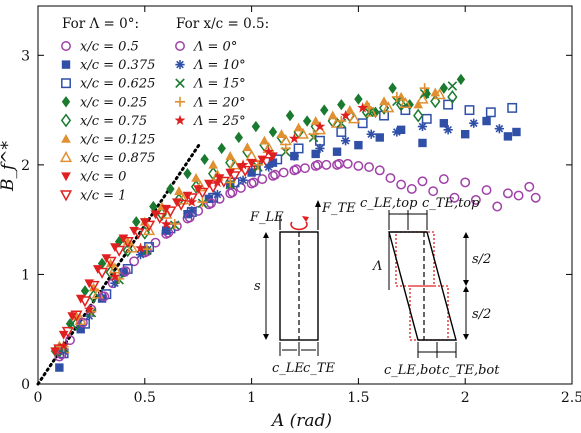  Describe the element at coordinates (305, 219) in the screenshot. I see `rect-rotation-arrow-head` at that location.